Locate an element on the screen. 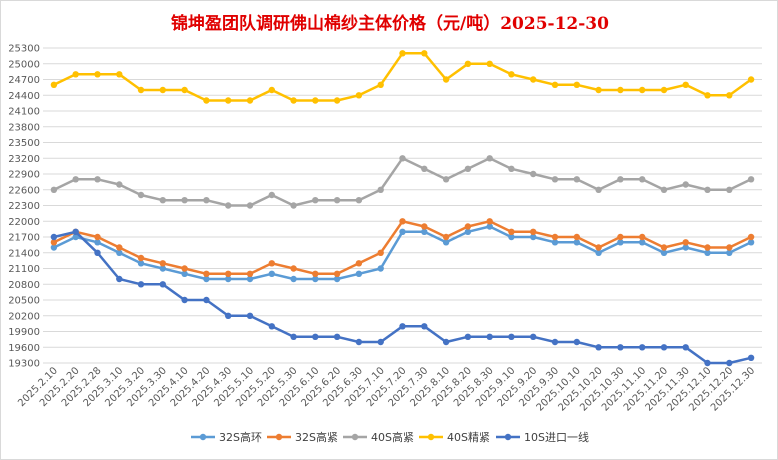  y-tick-label: 19600 is located at coordinates (24, 348).